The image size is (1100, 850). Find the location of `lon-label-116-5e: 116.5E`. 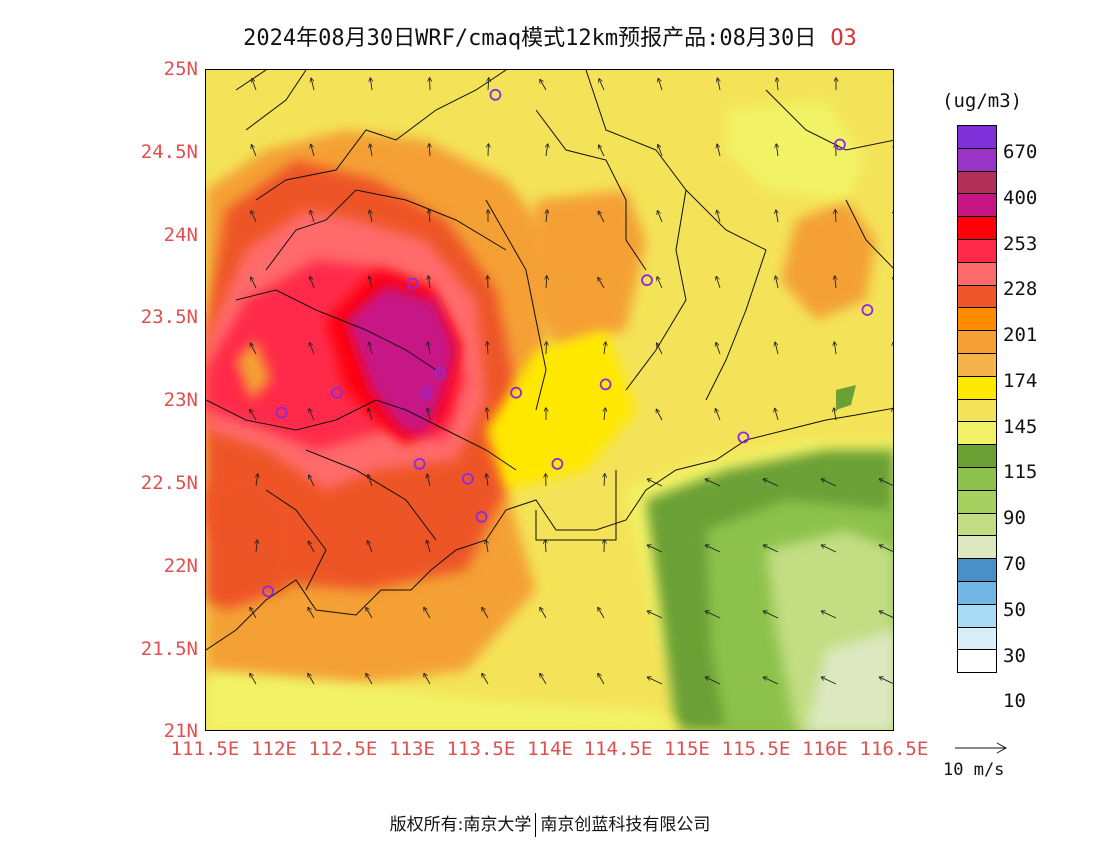

lon-label-116-5e: 116.5E is located at coordinates (894, 749).